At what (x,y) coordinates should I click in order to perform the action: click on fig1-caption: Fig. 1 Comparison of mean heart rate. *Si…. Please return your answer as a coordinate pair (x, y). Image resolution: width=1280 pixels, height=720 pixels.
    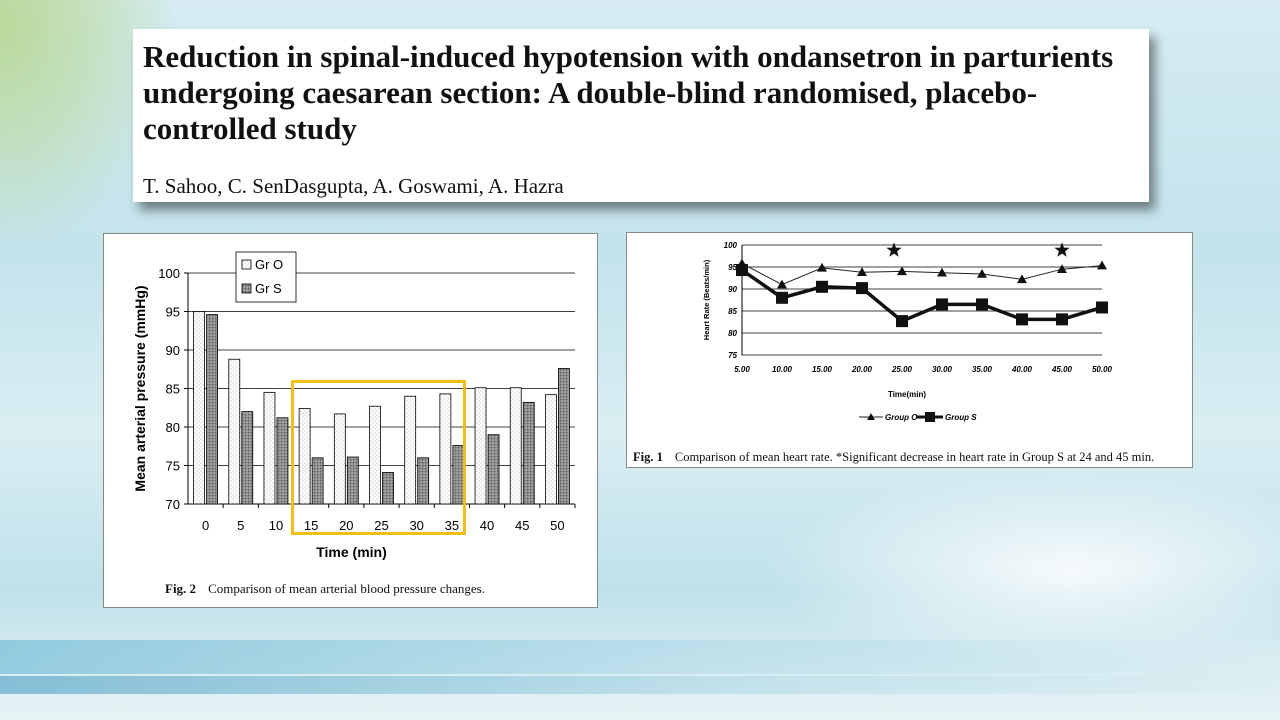
    Looking at the image, I should click on (893, 457).